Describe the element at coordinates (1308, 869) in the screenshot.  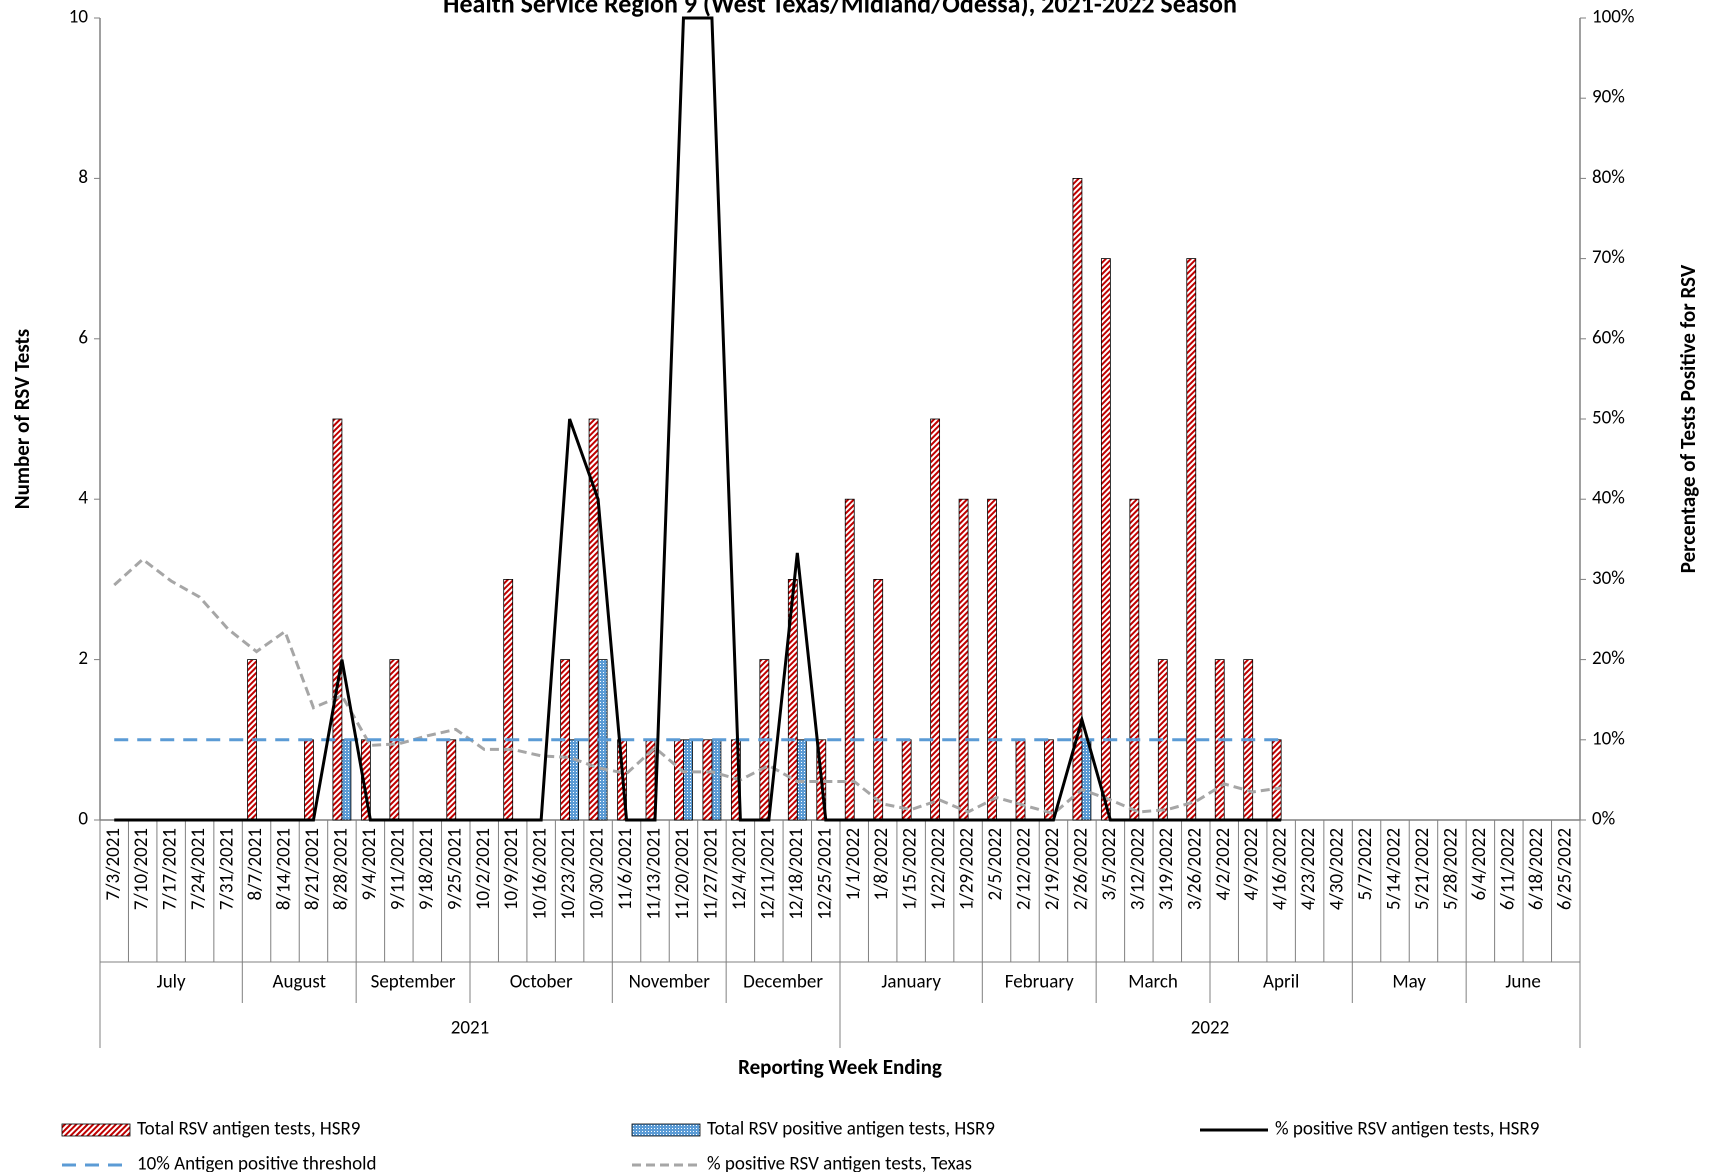
I see `x-tick-label: 4/23/2022` at that location.